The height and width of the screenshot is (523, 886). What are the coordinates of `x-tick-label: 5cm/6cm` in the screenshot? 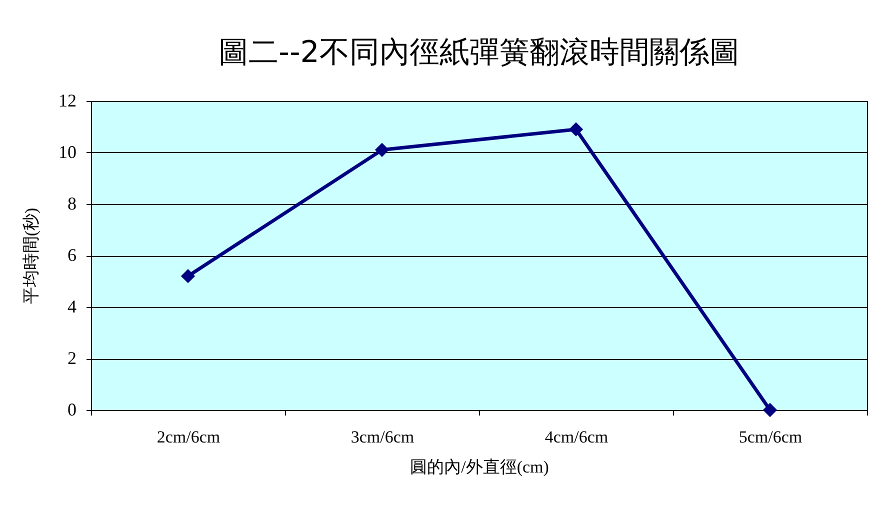 It's located at (770, 437).